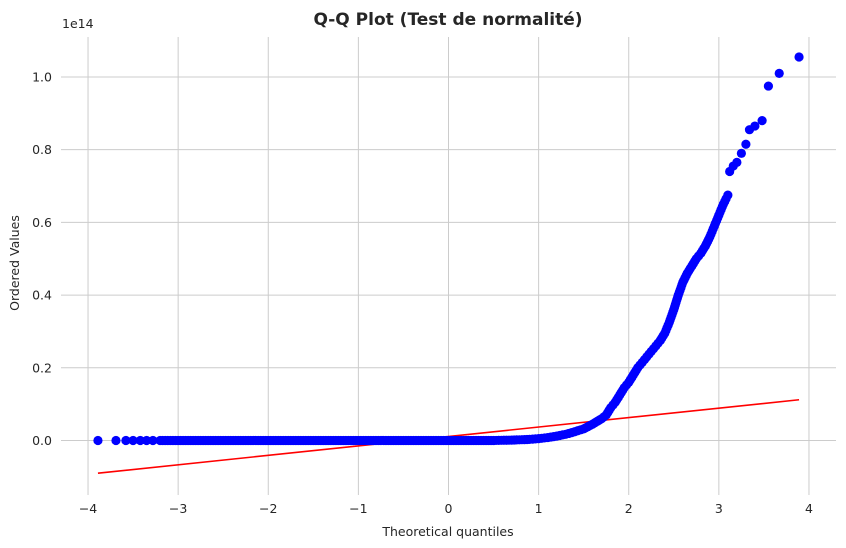 The width and height of the screenshot is (846, 548). I want to click on x-tick-label: −4, so click(88, 508).